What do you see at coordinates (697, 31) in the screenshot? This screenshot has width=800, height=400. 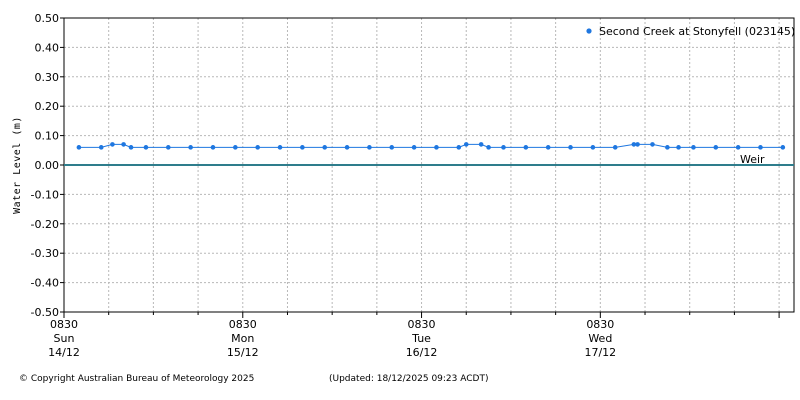 I see `legend-label: Second Creek at Stonyfell (023145)` at bounding box center [697, 31].